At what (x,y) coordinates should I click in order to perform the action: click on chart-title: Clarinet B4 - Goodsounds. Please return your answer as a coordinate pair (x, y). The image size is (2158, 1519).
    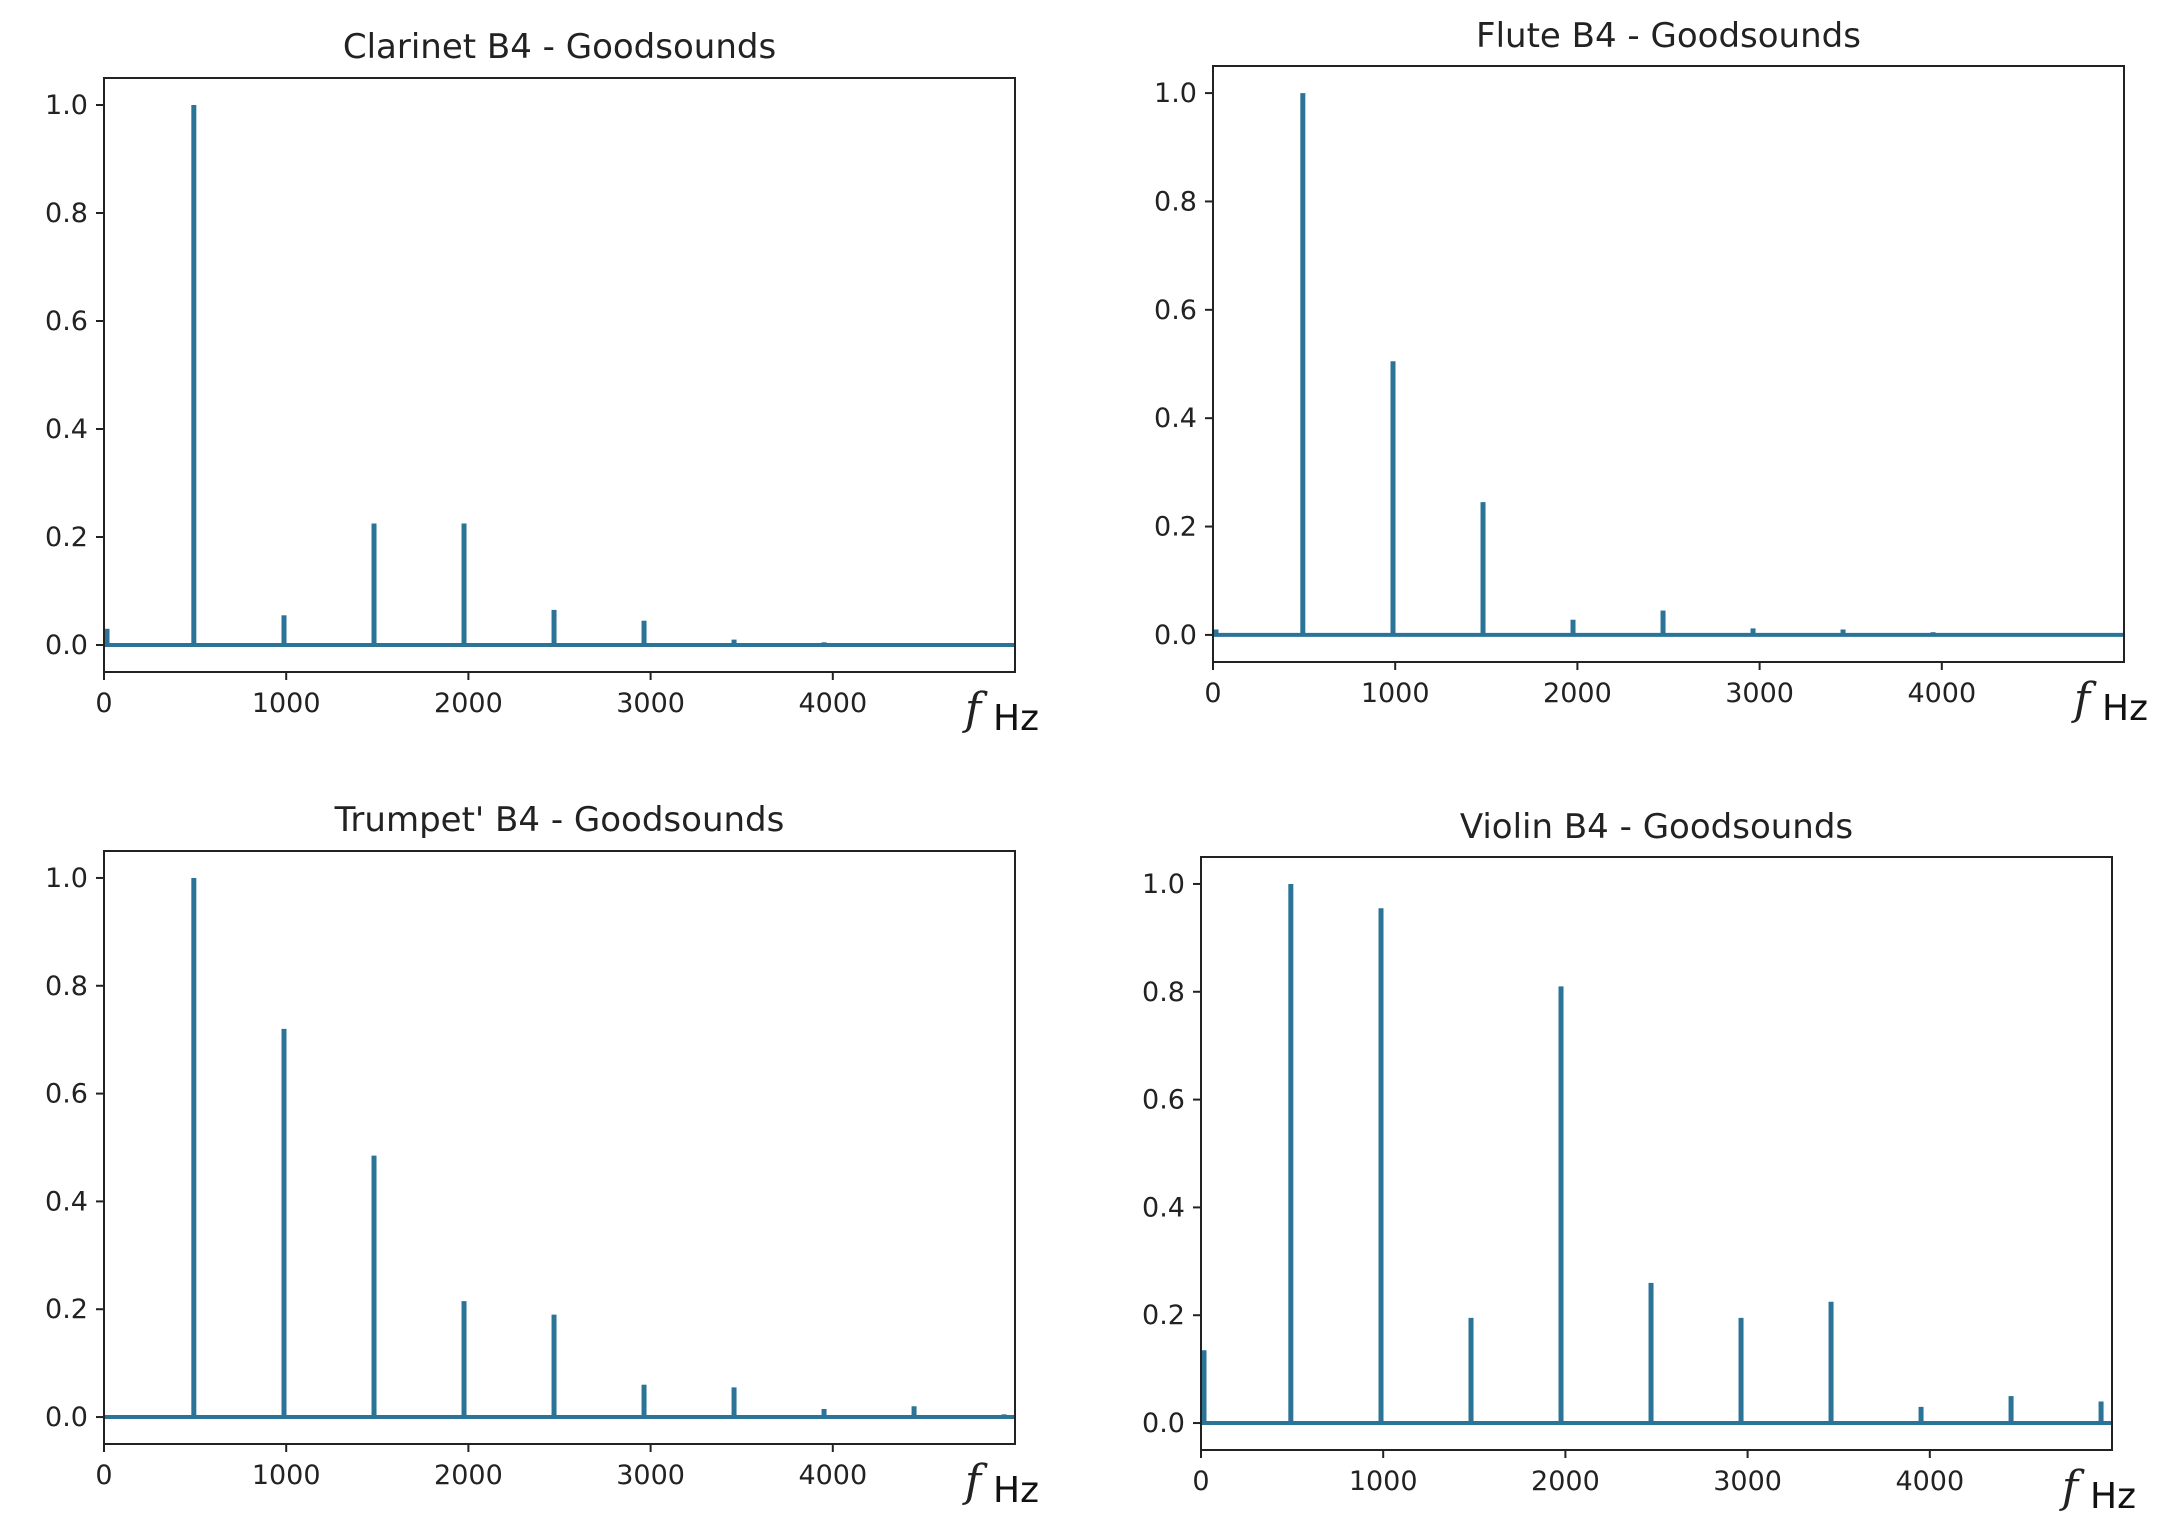
    Looking at the image, I should click on (559, 47).